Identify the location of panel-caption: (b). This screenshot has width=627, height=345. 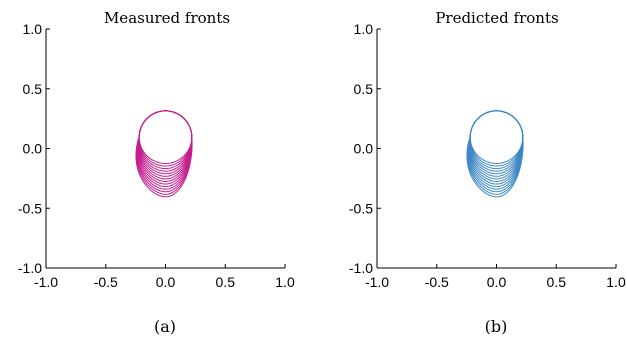
(496, 326).